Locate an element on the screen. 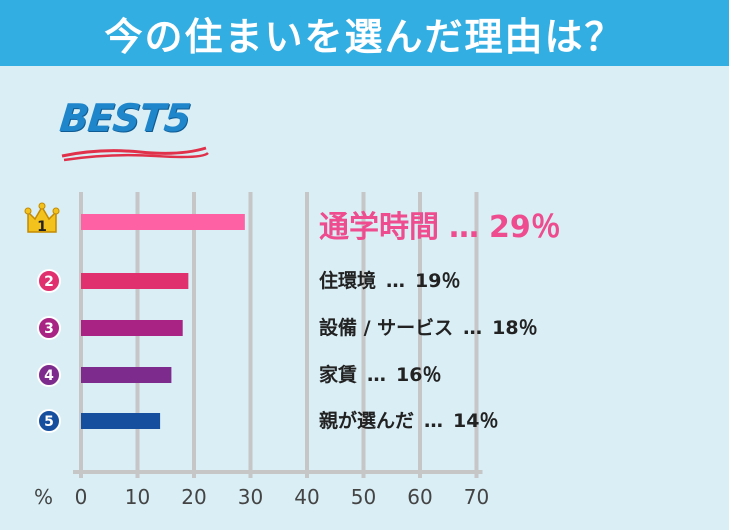 Image resolution: width=729 pixels, height=530 pixels. rank-number: 2 is located at coordinates (49, 282).